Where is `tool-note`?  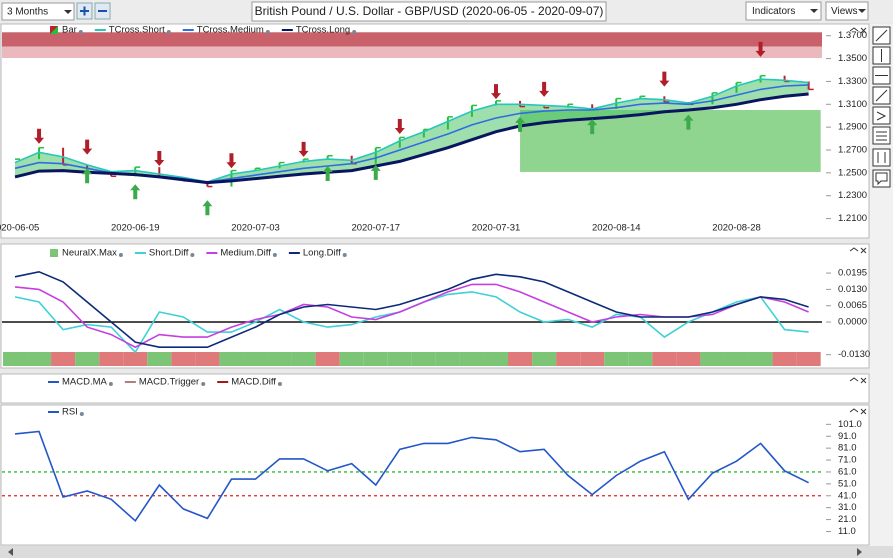 tool-note is located at coordinates (881, 178).